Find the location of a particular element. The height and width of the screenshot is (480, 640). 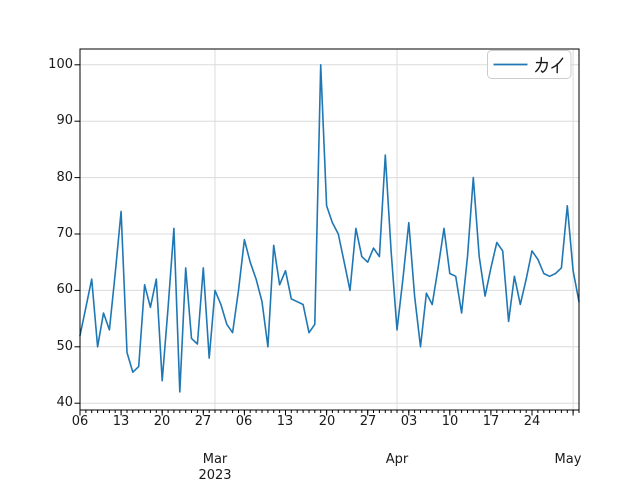

legend-label-kai-glyph is located at coordinates (549, 65).